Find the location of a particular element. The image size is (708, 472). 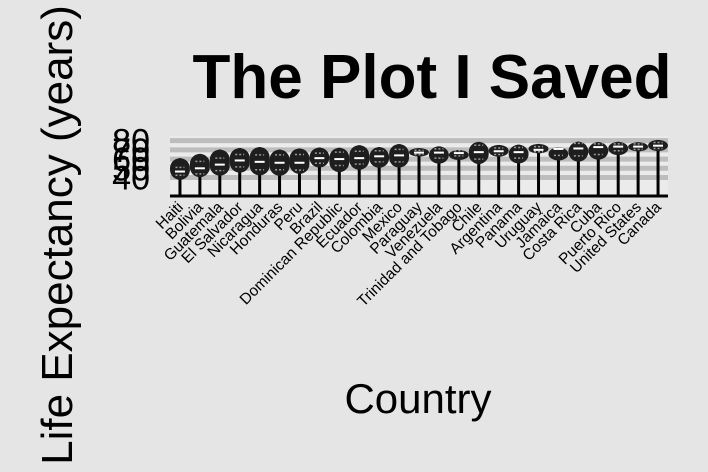

chart-title: The Plot I Saved is located at coordinates (432, 77).